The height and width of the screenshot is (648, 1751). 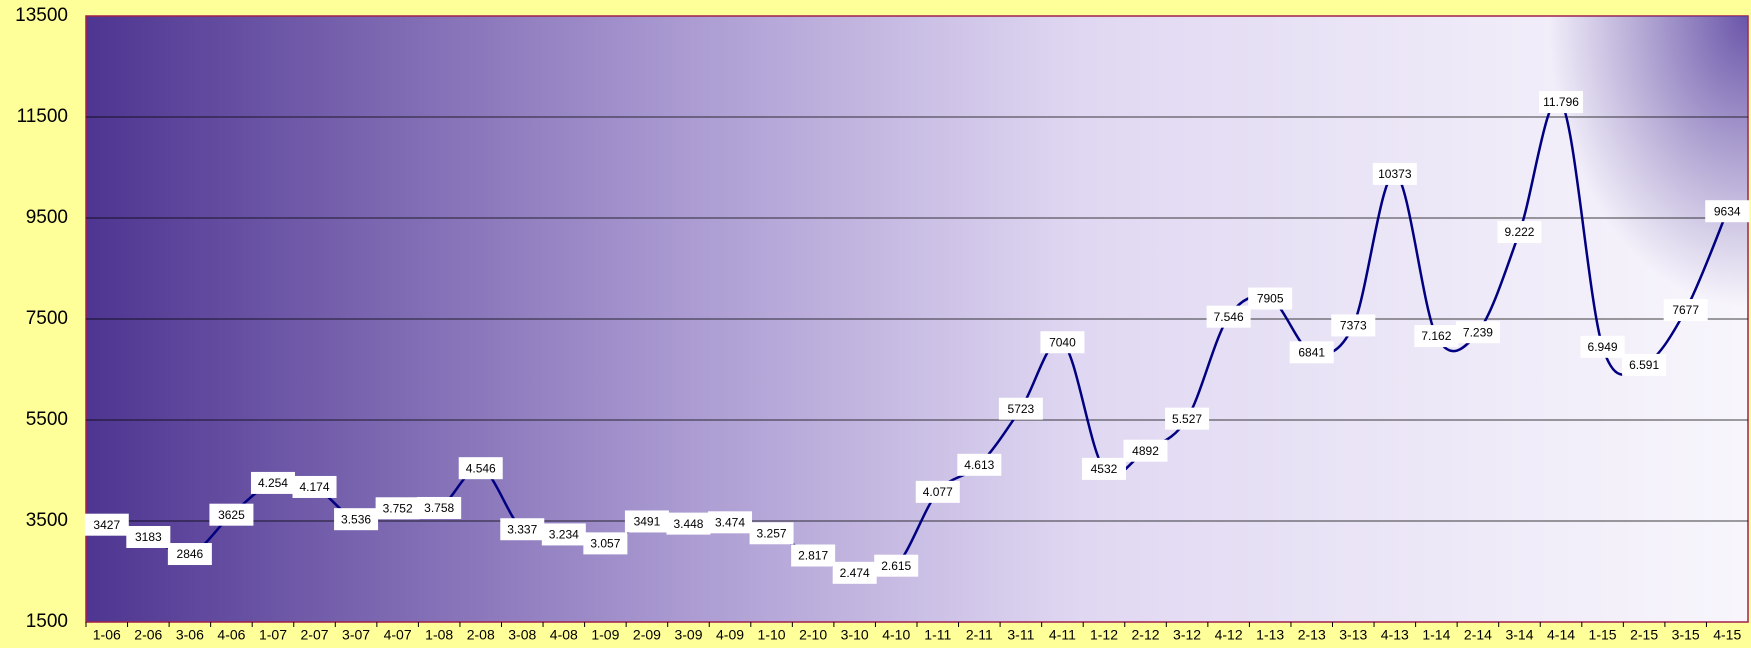 I want to click on data-label: 7.546, so click(x=1229, y=317).